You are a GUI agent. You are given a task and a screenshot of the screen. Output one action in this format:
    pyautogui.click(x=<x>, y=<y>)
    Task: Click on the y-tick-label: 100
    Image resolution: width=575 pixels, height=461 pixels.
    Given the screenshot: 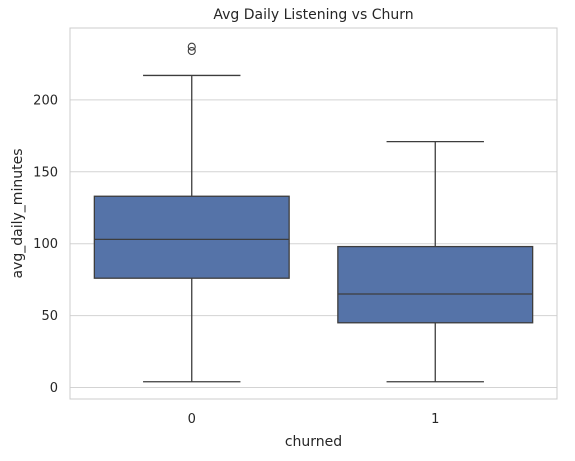 What is the action you would take?
    pyautogui.click(x=45, y=244)
    